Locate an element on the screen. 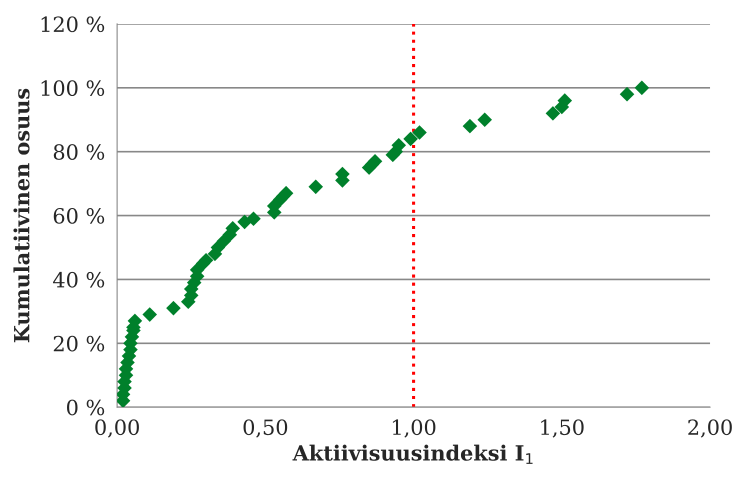  y-axis-title: Kumulatiivinen osuus is located at coordinates (21, 215).